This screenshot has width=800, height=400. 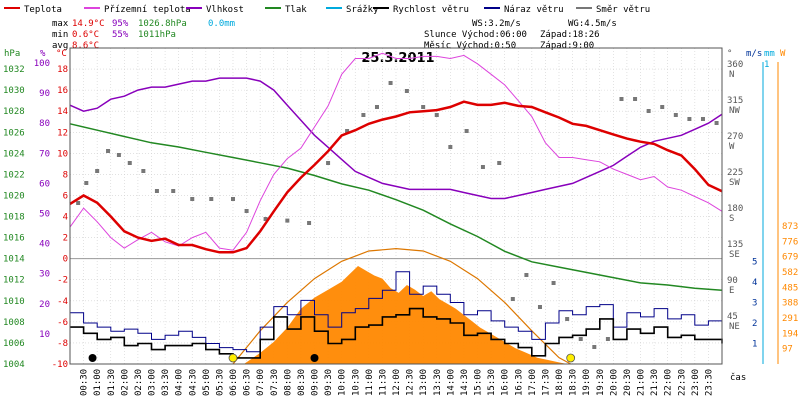 I want to click on info-ws: WS:3.2m/s, so click(x=496, y=24).